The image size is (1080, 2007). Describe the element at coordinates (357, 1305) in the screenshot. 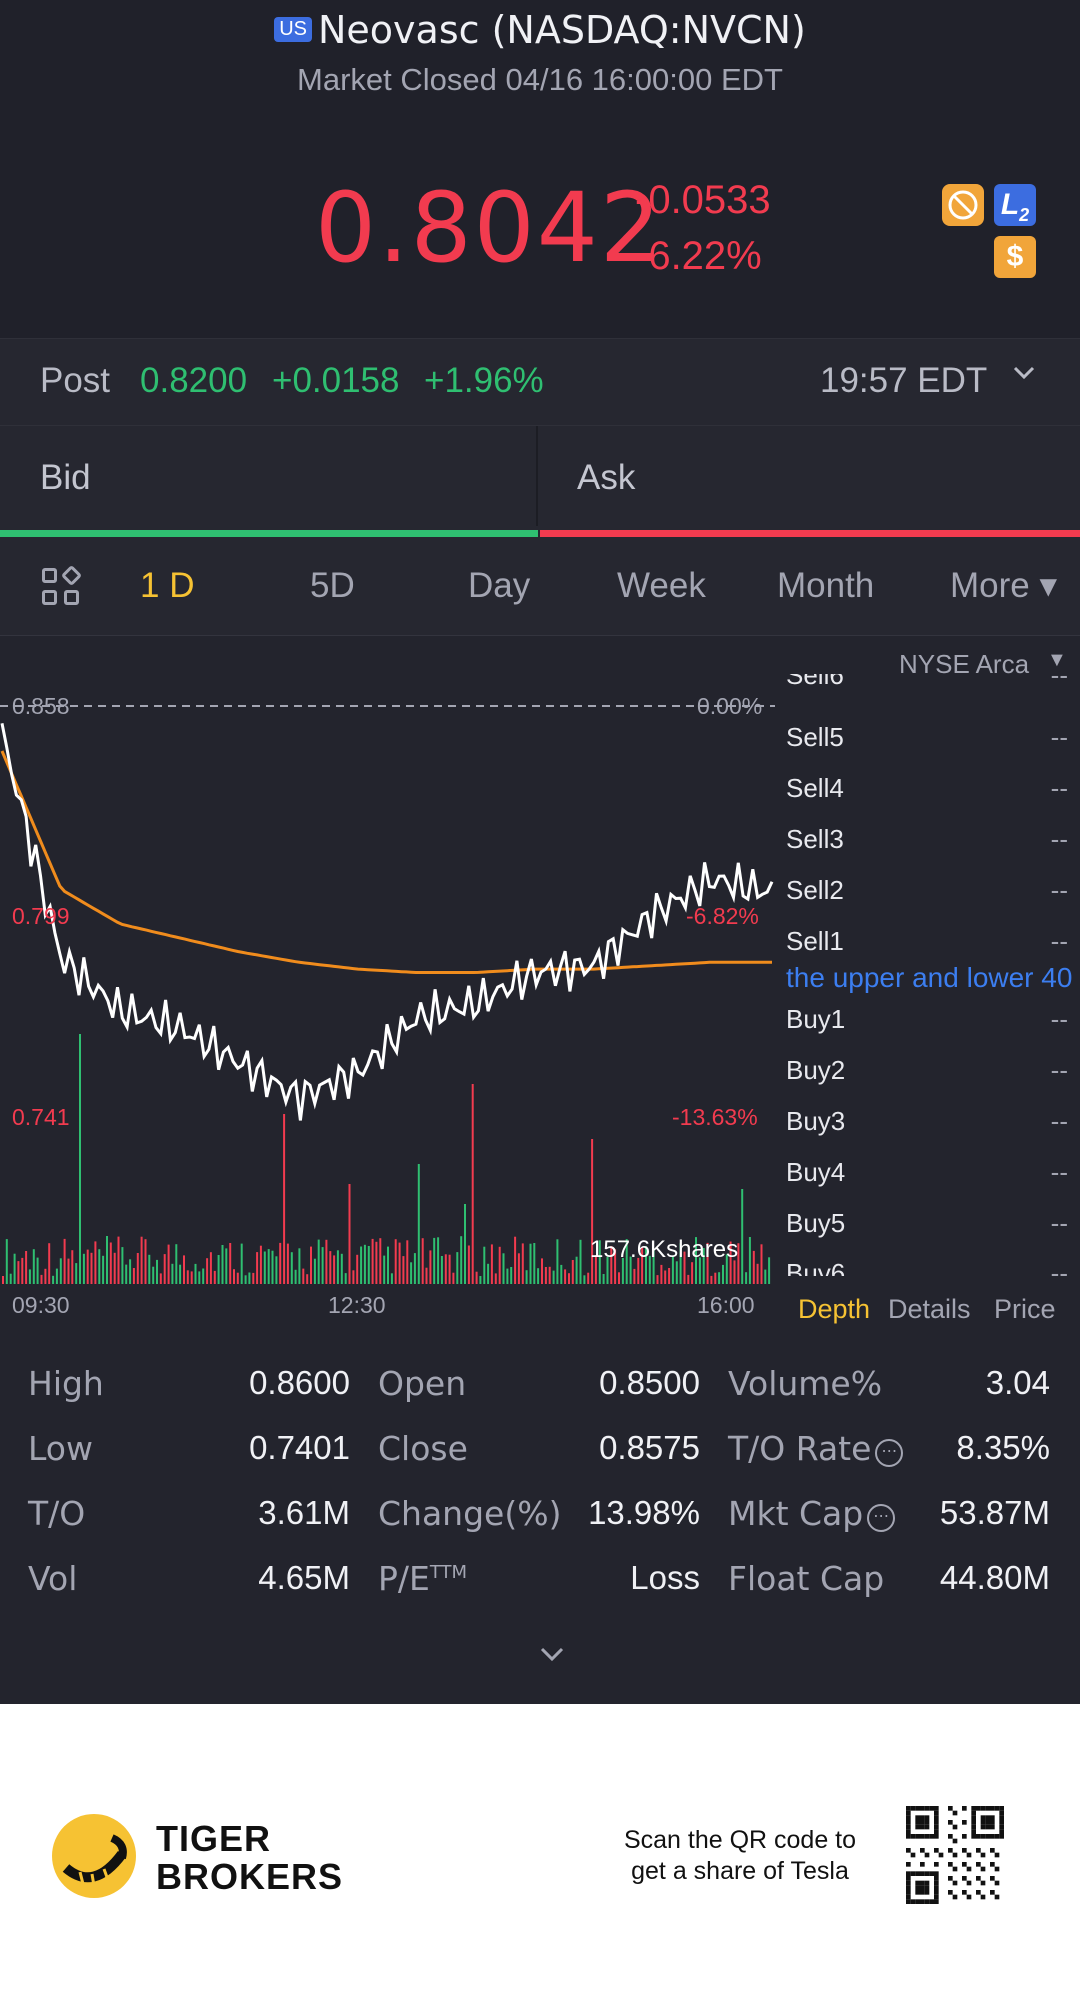

I see `x-label-mid: 12:30` at that location.